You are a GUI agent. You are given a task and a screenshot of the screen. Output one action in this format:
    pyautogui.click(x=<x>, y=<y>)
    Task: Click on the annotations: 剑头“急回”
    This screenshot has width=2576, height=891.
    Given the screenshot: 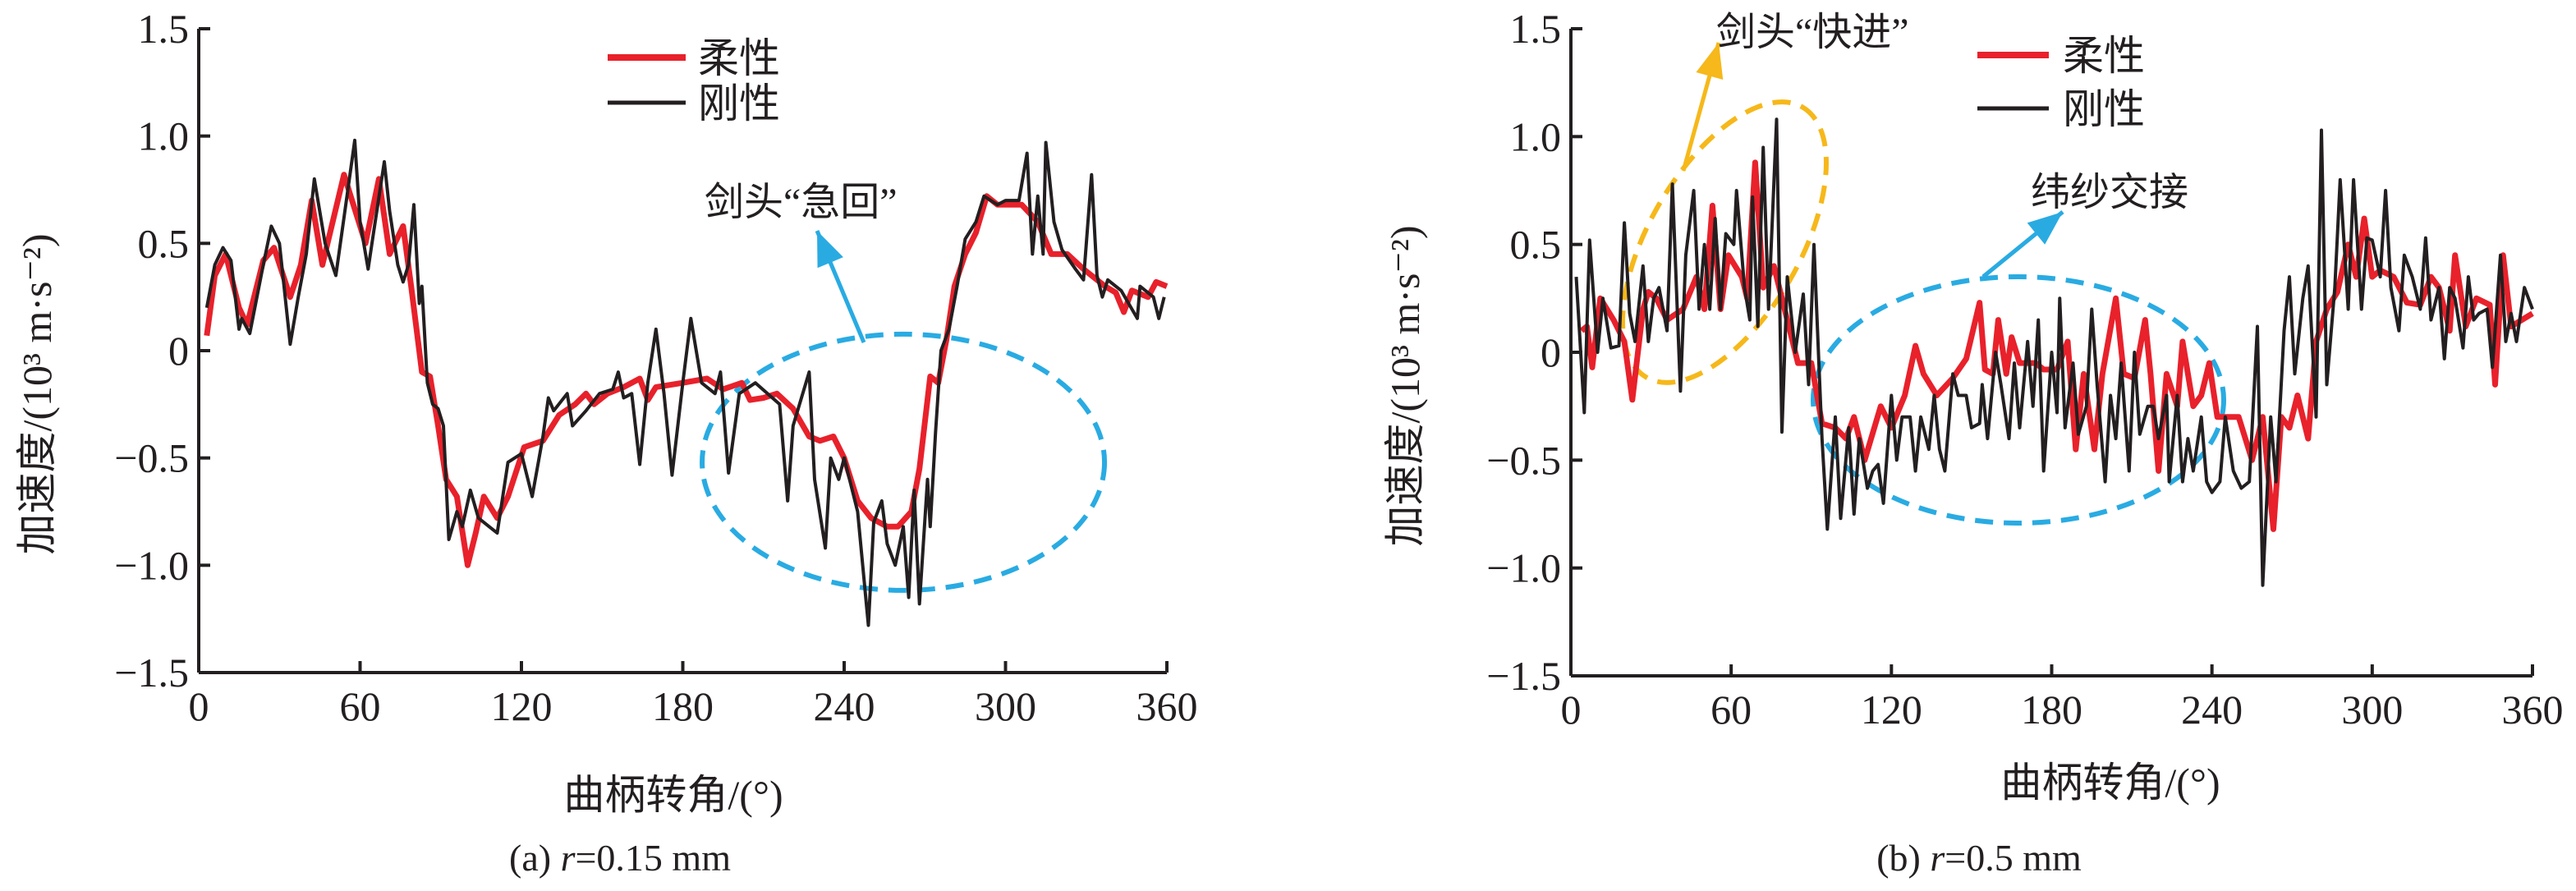 What is the action you would take?
    pyautogui.click(x=904, y=387)
    